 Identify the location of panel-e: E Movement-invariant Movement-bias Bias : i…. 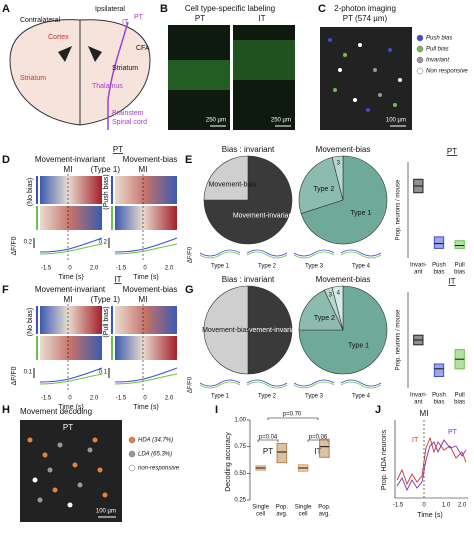
(325, 210).